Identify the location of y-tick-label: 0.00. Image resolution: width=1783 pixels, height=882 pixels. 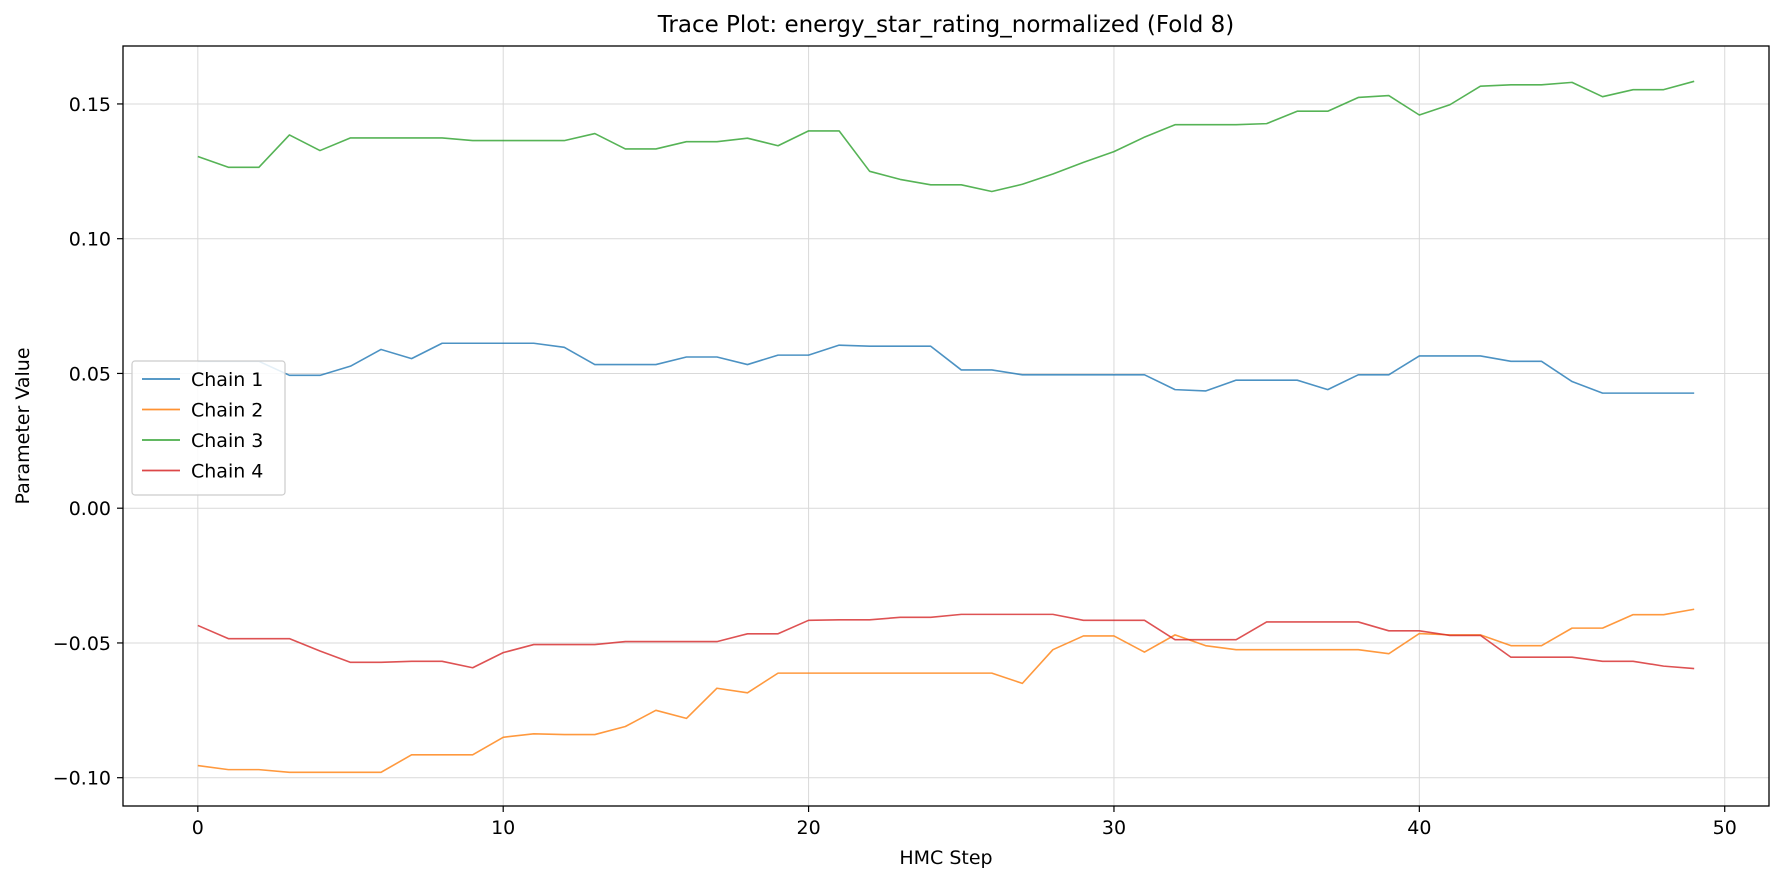
(90, 509).